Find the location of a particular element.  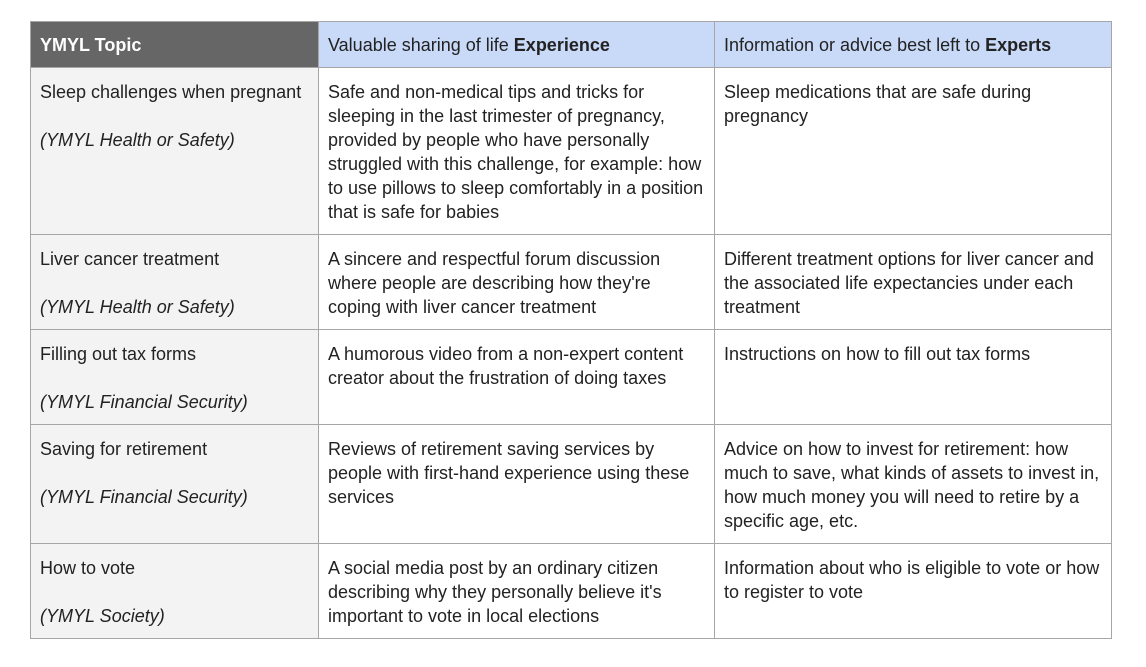

header-experience-text: Valuable sharing of life is located at coordinates (421, 45).